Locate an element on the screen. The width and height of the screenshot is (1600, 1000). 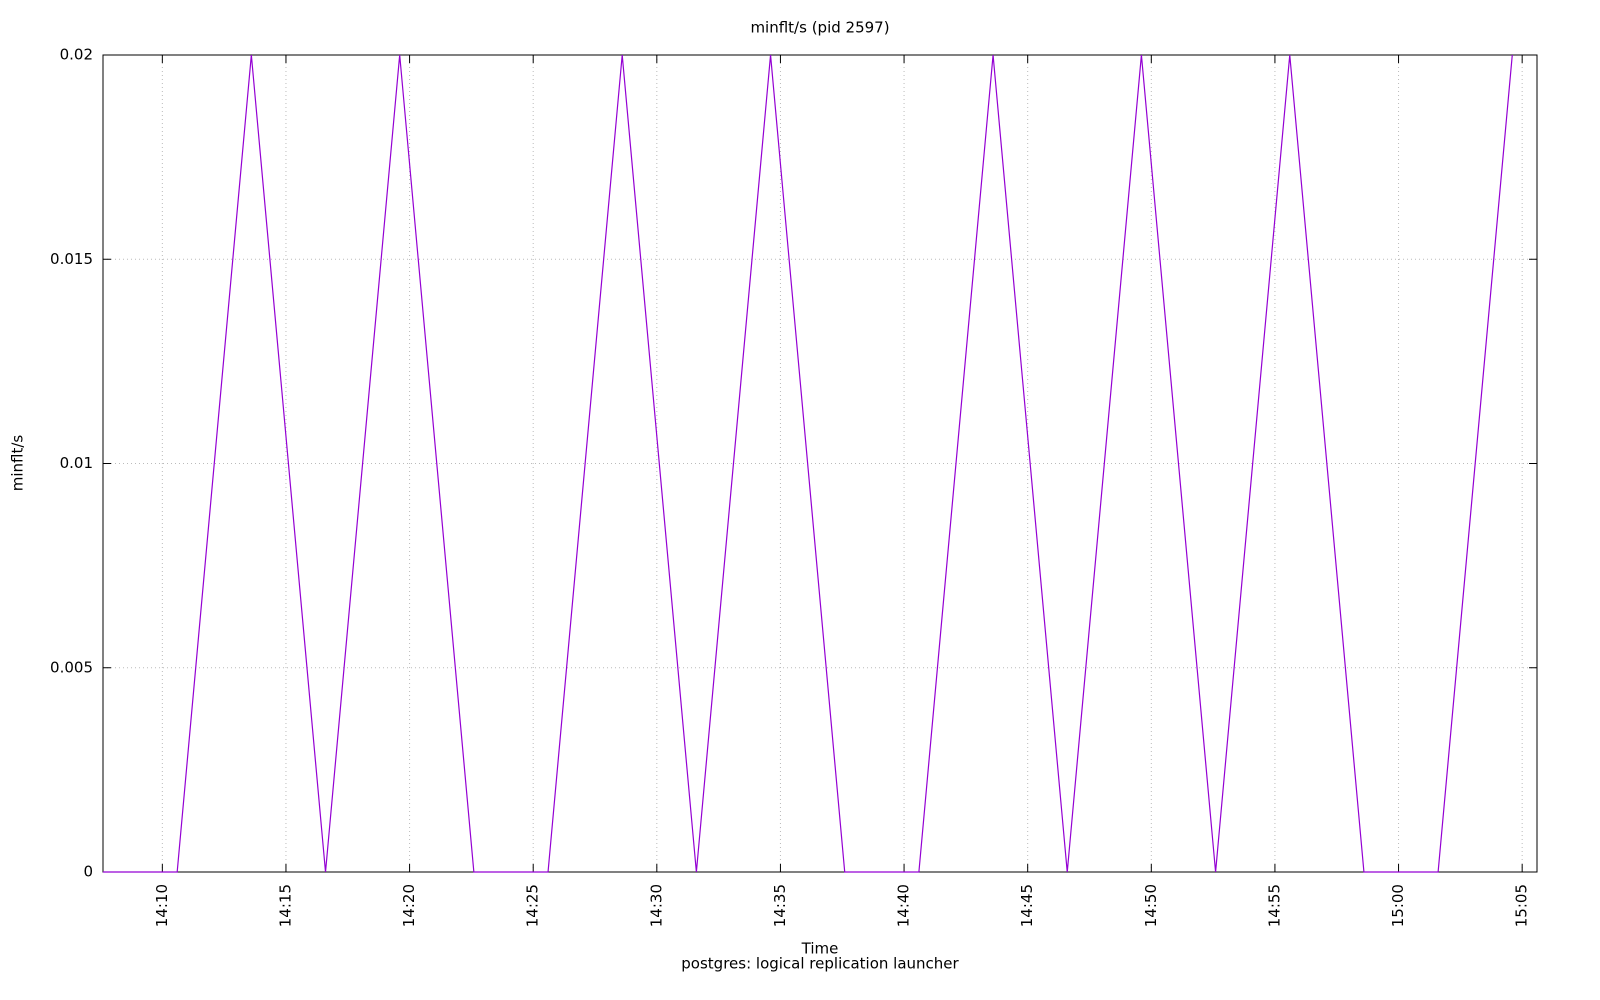
x-tick-label: 14:20 is located at coordinates (409, 905).